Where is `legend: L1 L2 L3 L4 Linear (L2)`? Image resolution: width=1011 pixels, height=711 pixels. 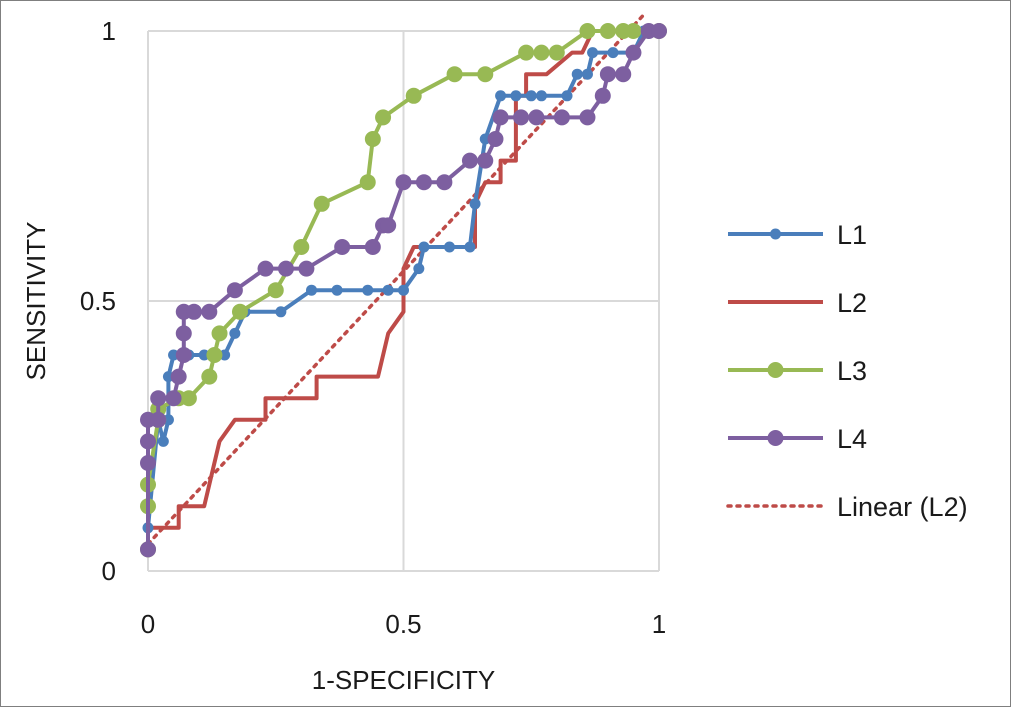
legend: L1 L2 L3 L4 Linear (L2) is located at coordinates (847, 371).